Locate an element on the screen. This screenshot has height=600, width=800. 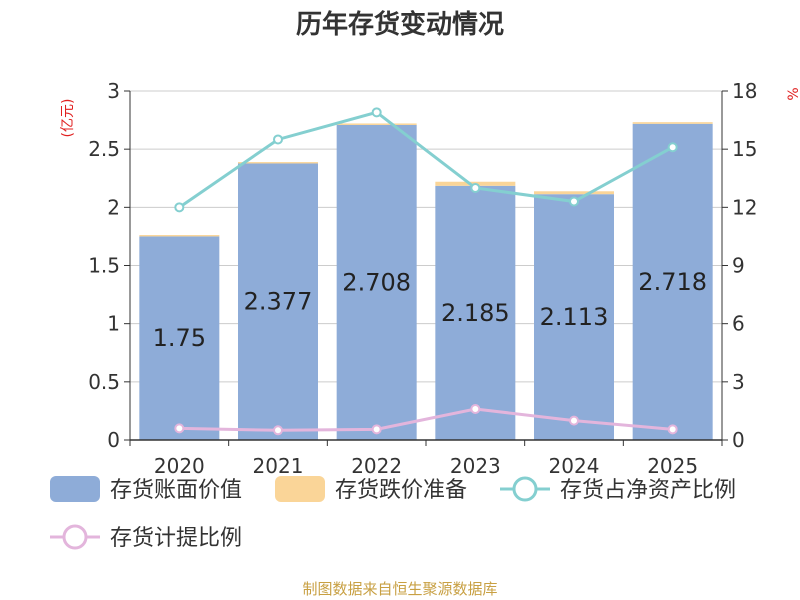
bar-data-label: 2.377 is located at coordinates (278, 302).